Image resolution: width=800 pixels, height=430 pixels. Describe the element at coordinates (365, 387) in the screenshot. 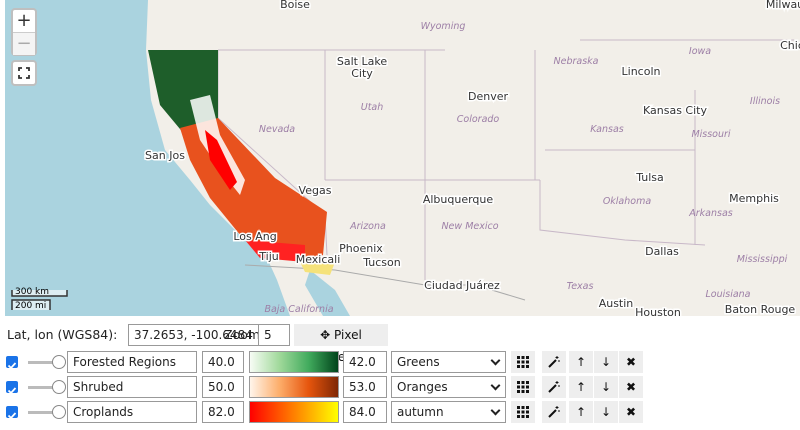

I see `layer-max: 53.0` at that location.